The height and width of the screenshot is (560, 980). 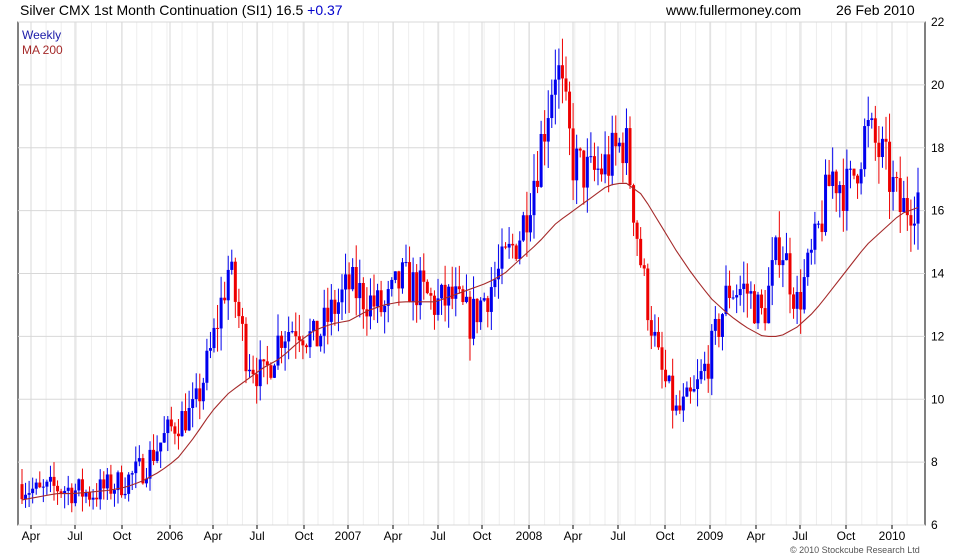 I want to click on x-tick-label: 2007, so click(x=348, y=536).